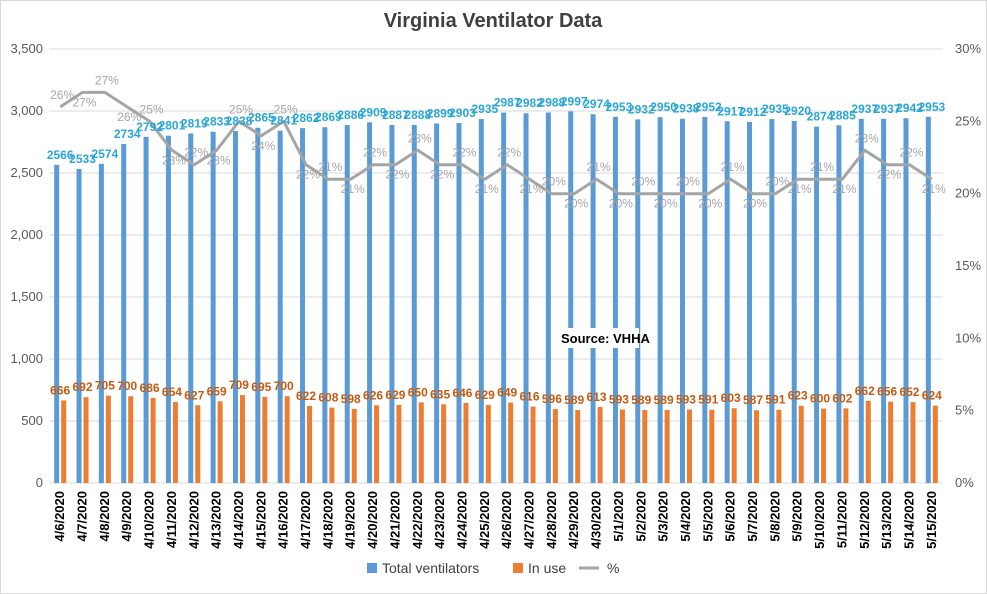 The image size is (987, 594). Describe the element at coordinates (149, 520) in the screenshot. I see `x-axis-tick-label: 4/10/2020` at that location.